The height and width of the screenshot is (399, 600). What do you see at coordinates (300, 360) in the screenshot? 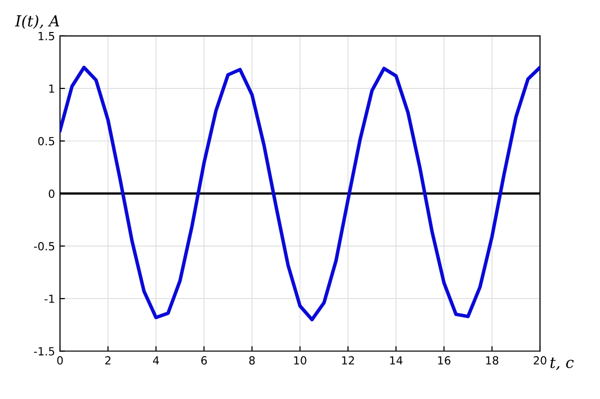
I see `x-tick-label: 10` at bounding box center [300, 360].